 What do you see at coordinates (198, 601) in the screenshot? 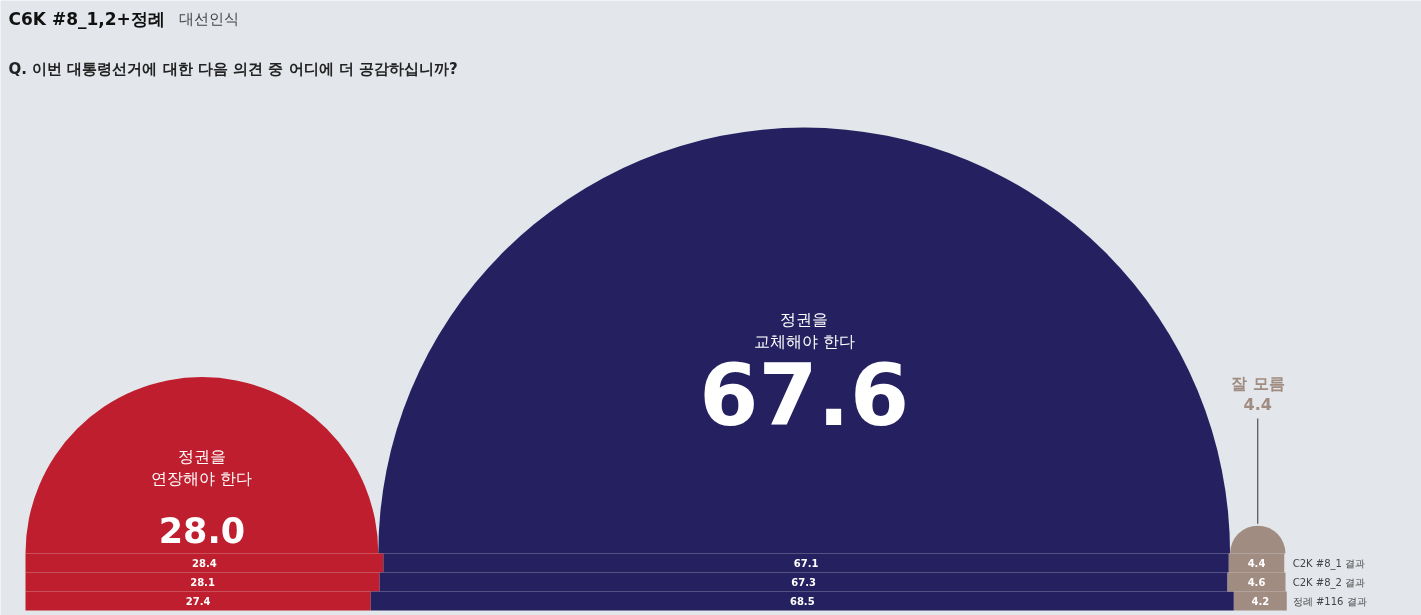
I see `data-label: 27.4` at bounding box center [198, 601].